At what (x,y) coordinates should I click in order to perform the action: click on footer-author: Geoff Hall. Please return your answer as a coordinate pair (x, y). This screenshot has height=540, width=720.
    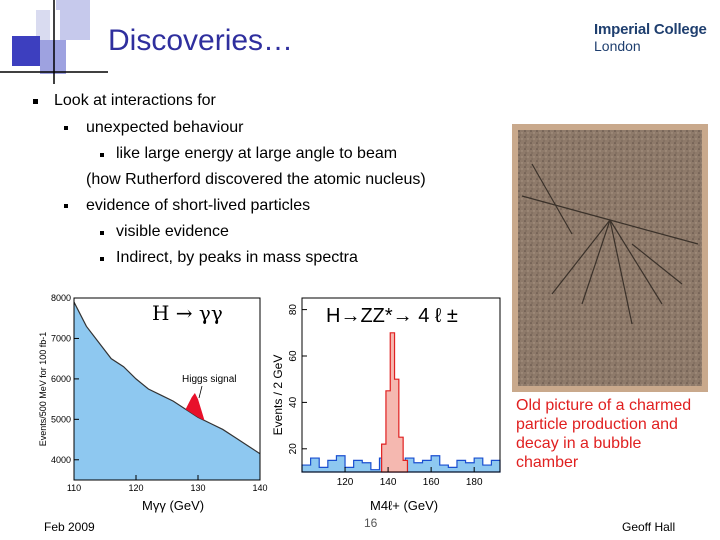
    Looking at the image, I should click on (649, 527).